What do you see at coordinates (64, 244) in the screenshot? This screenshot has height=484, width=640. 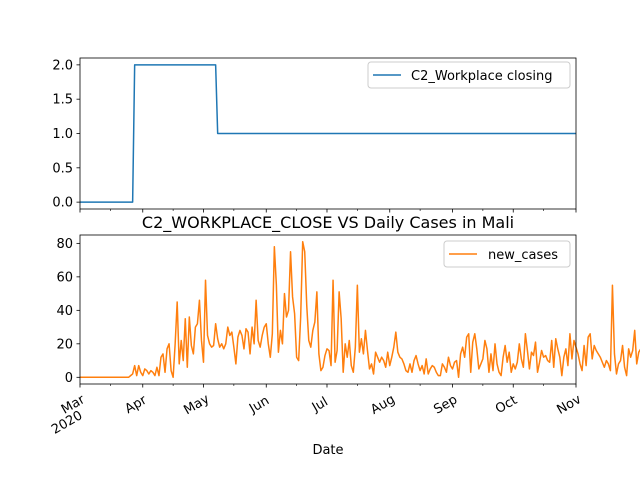 I see `bottom-y-tick-label: 80` at bounding box center [64, 244].